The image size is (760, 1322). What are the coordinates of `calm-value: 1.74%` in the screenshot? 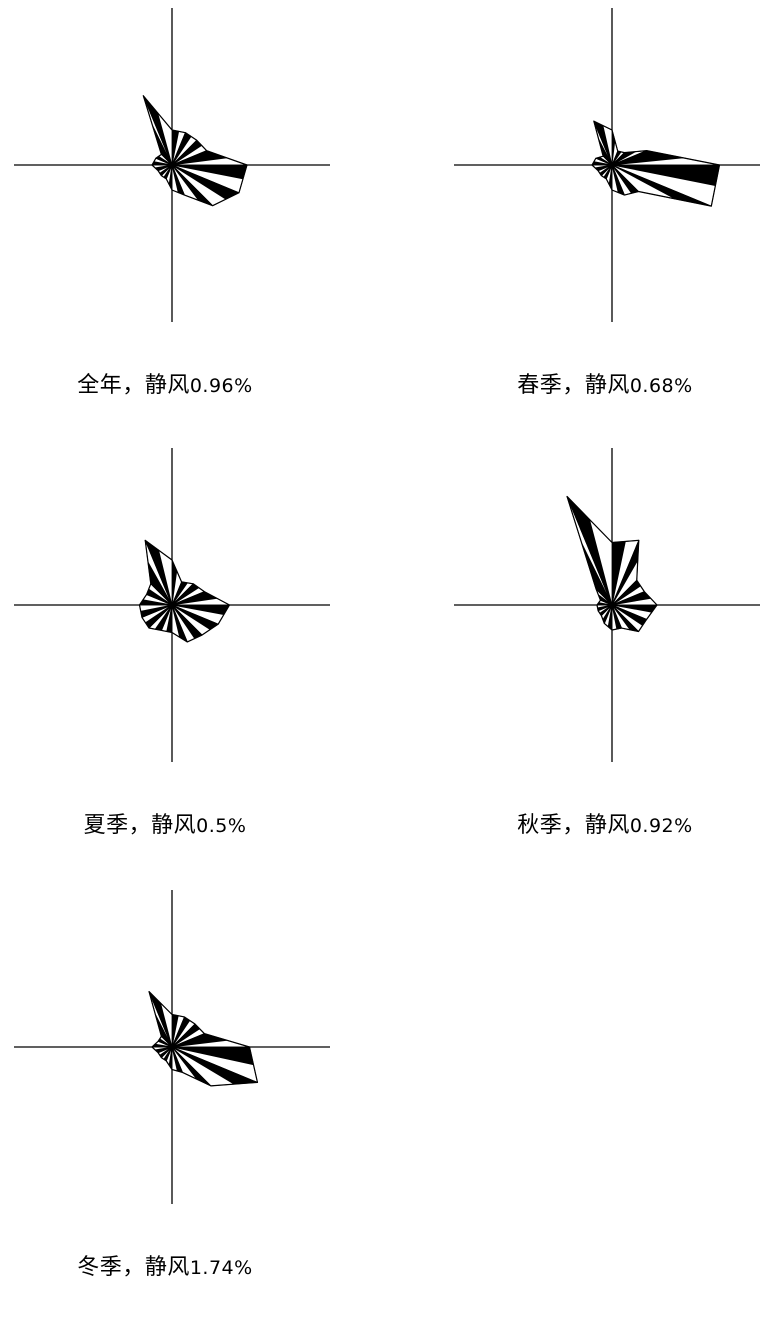 It's located at (221, 1268).